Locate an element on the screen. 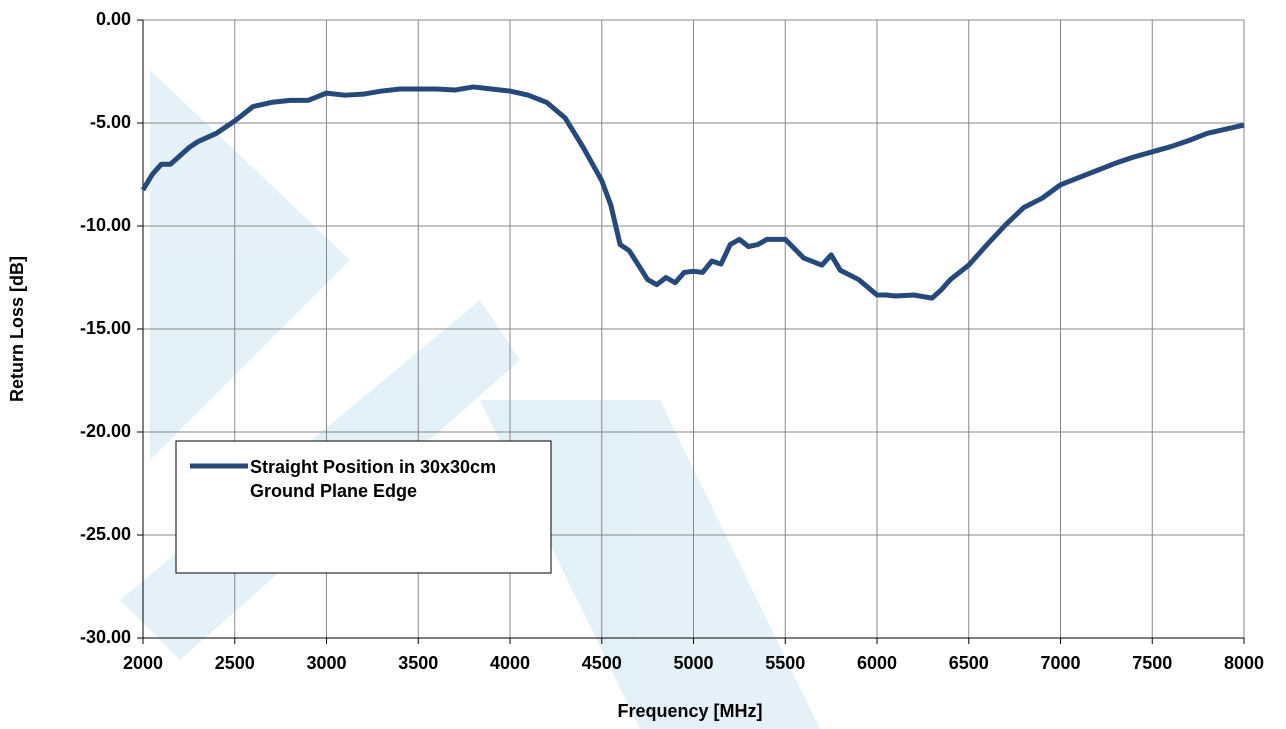 This screenshot has width=1286, height=729. x-tick-label: 6500 is located at coordinates (969, 663).